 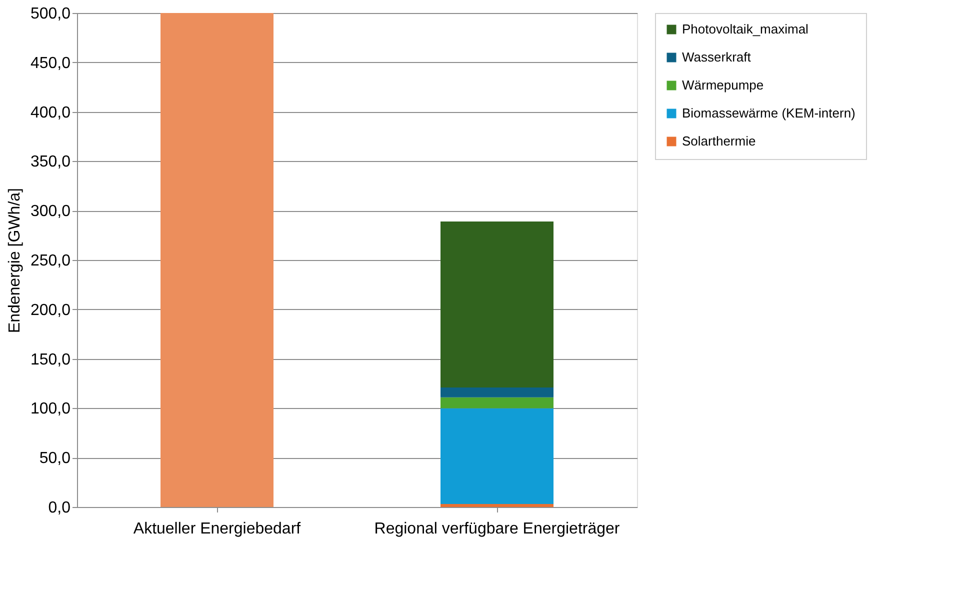 I want to click on y-tick-label: 100,0, so click(x=50, y=409).